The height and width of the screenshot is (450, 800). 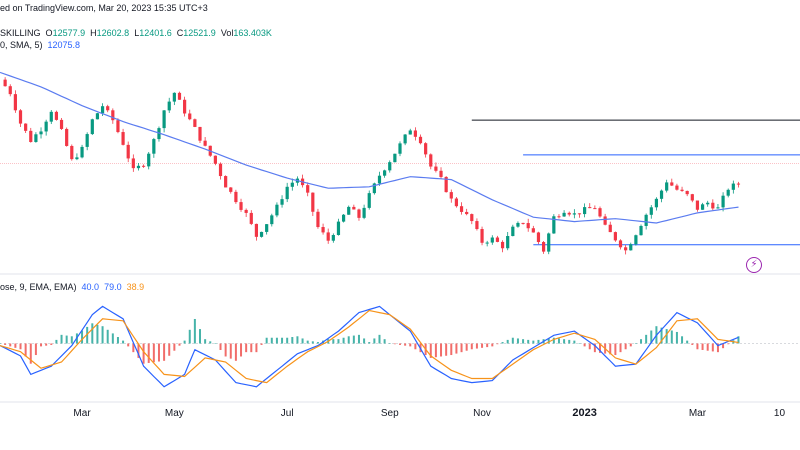 What do you see at coordinates (82, 413) in the screenshot?
I see `time-axis-label: Mar` at bounding box center [82, 413].